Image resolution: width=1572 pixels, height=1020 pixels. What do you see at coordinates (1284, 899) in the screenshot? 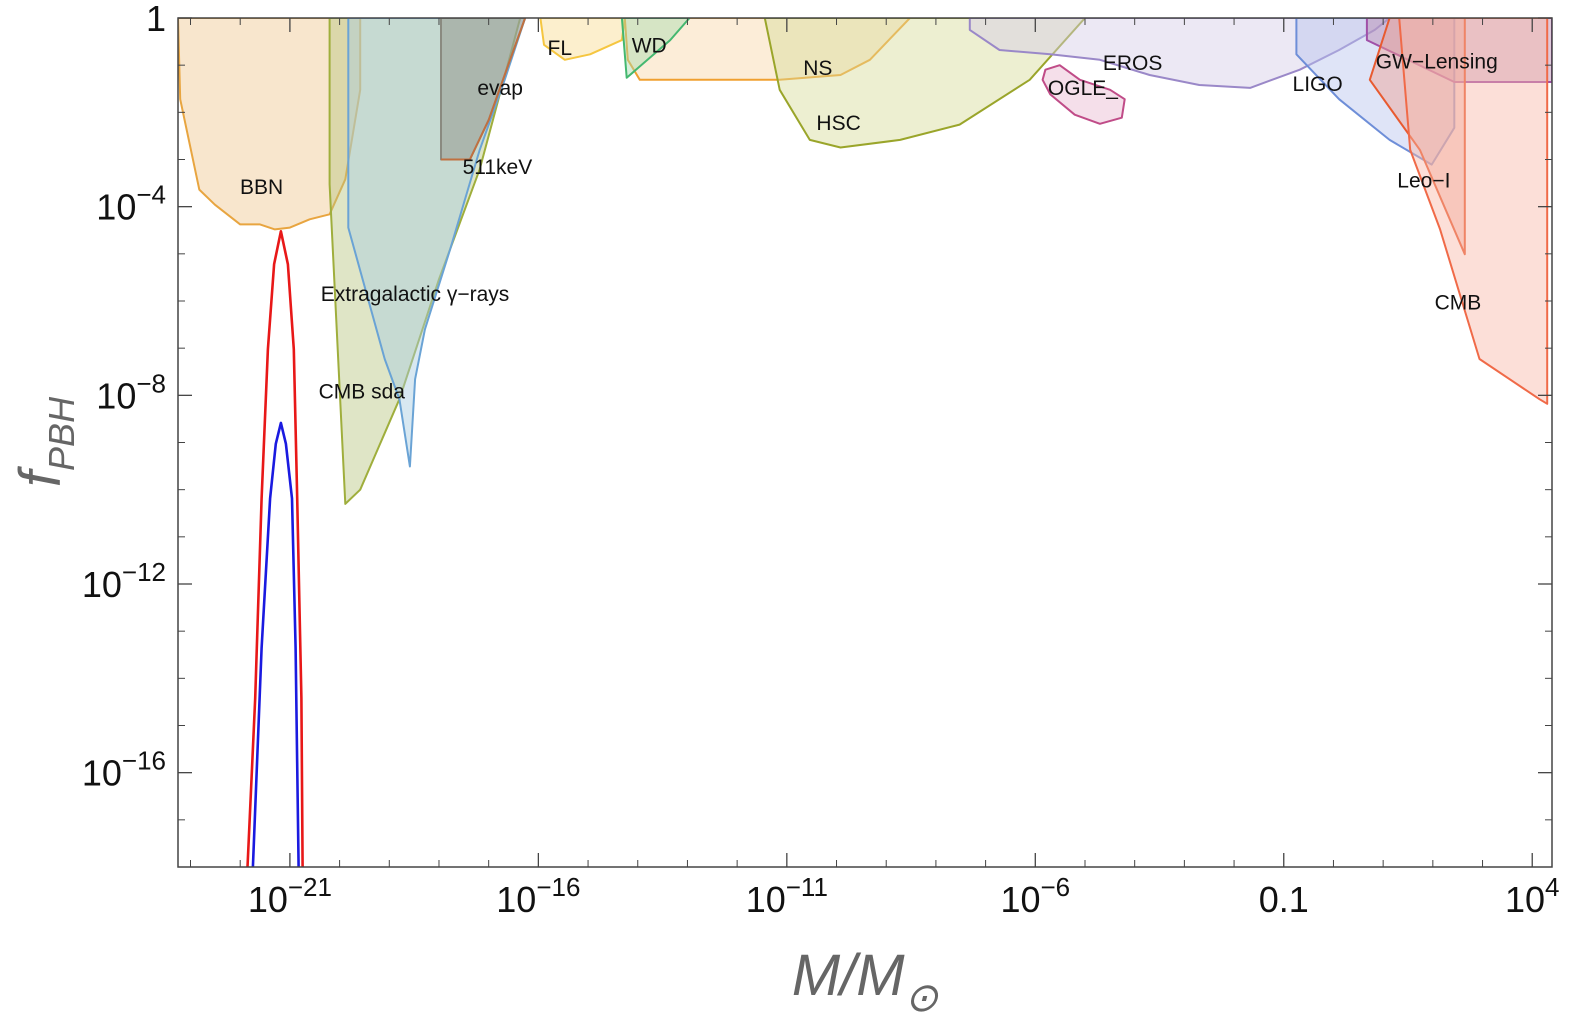
I see `x-tick-label: 0.1` at bounding box center [1284, 899].